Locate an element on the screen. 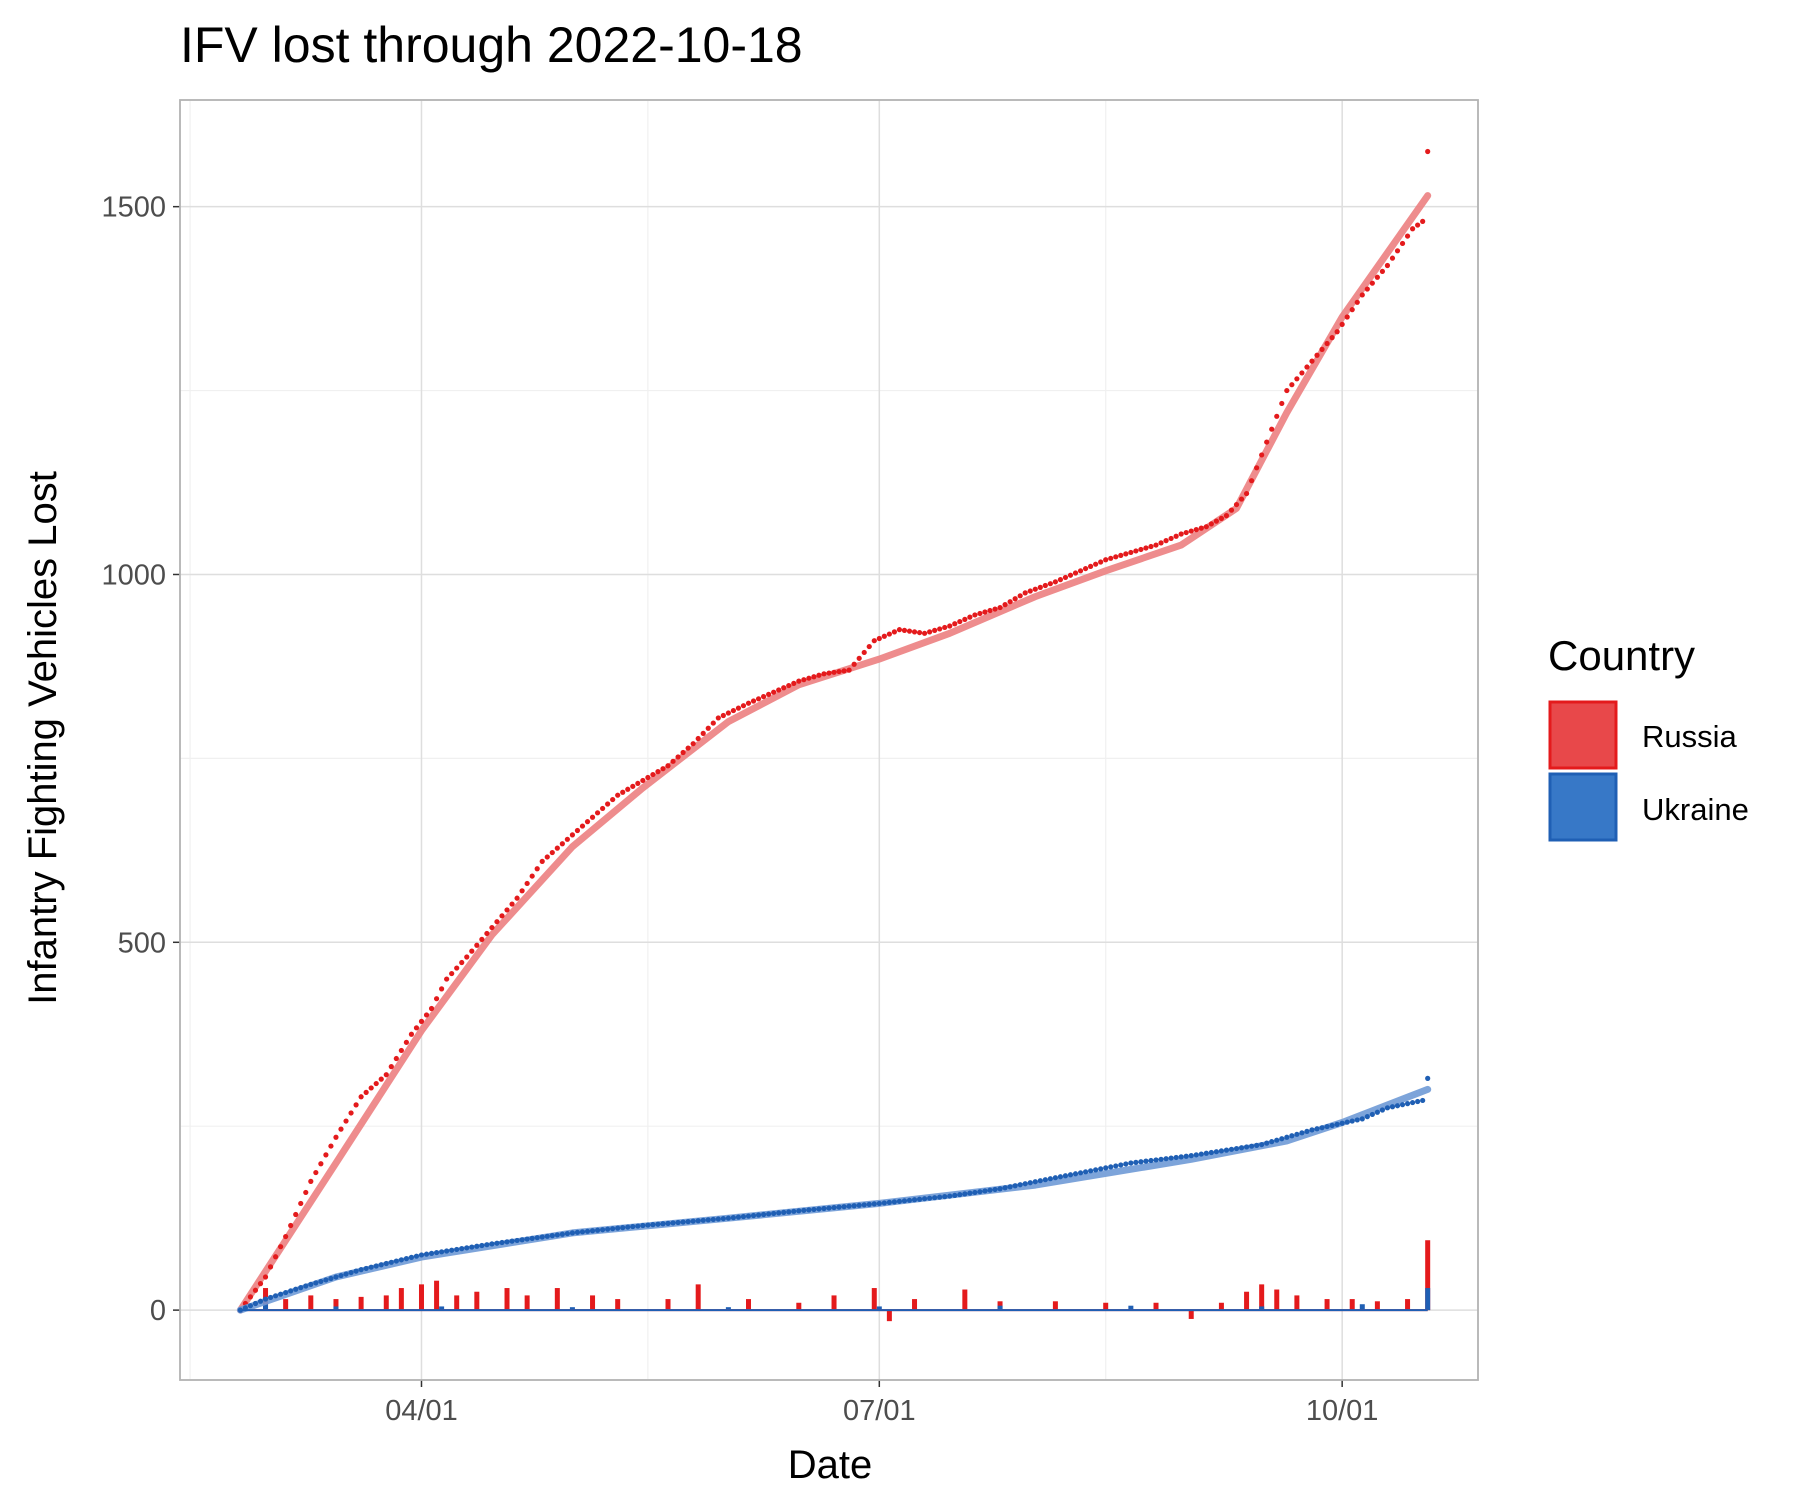  y-tick-label: 1000 is located at coordinates (133, 575).